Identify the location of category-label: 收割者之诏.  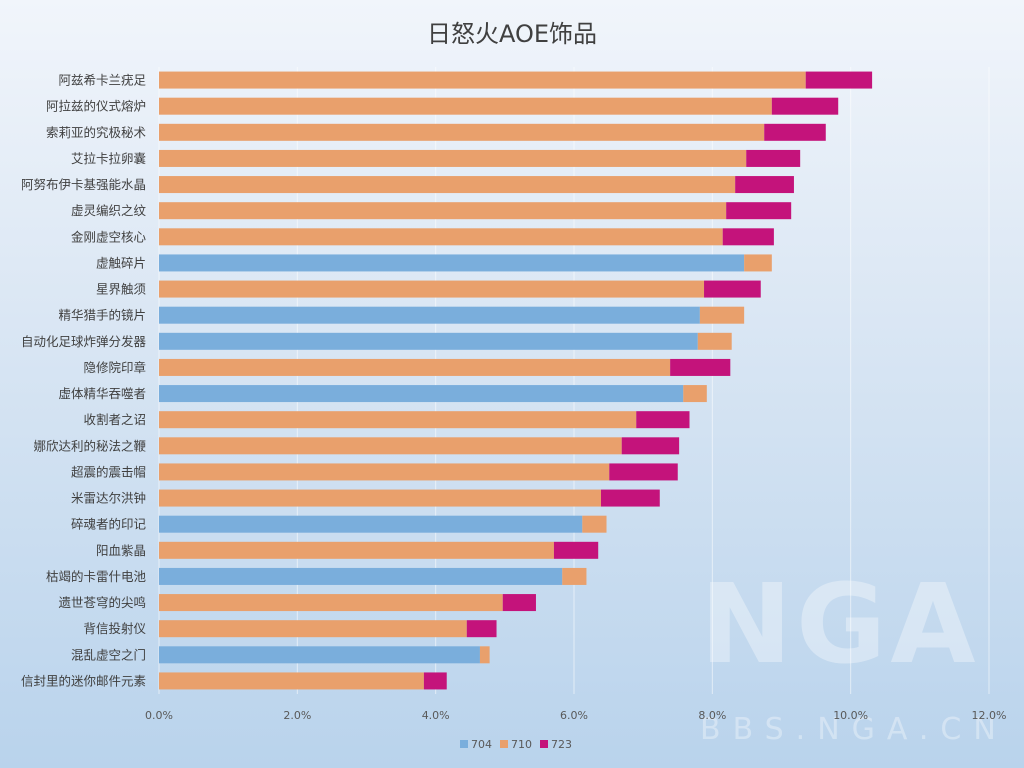
(114, 419).